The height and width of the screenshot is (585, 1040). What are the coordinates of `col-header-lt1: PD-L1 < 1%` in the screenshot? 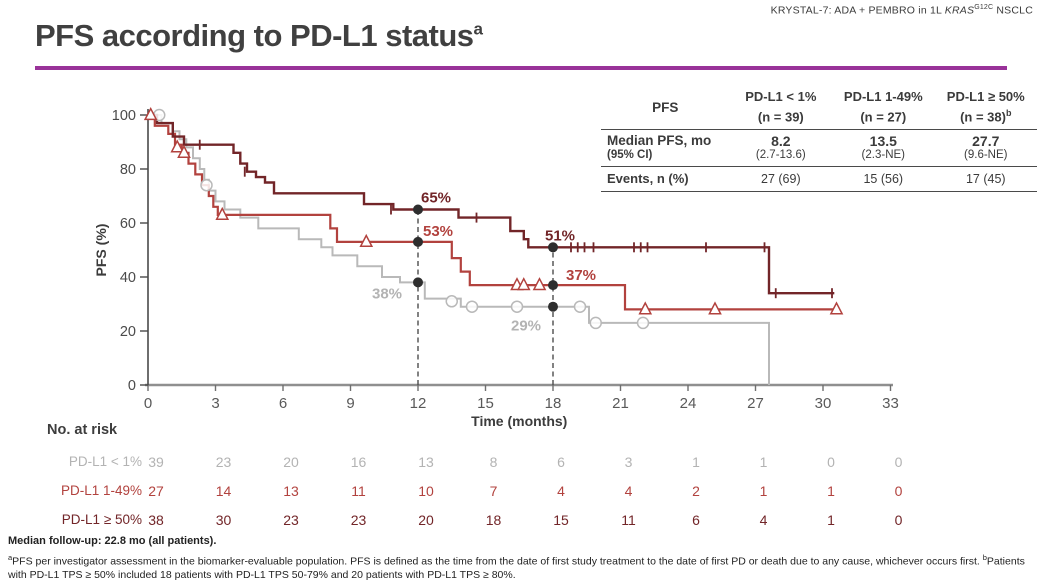 It's located at (781, 96).